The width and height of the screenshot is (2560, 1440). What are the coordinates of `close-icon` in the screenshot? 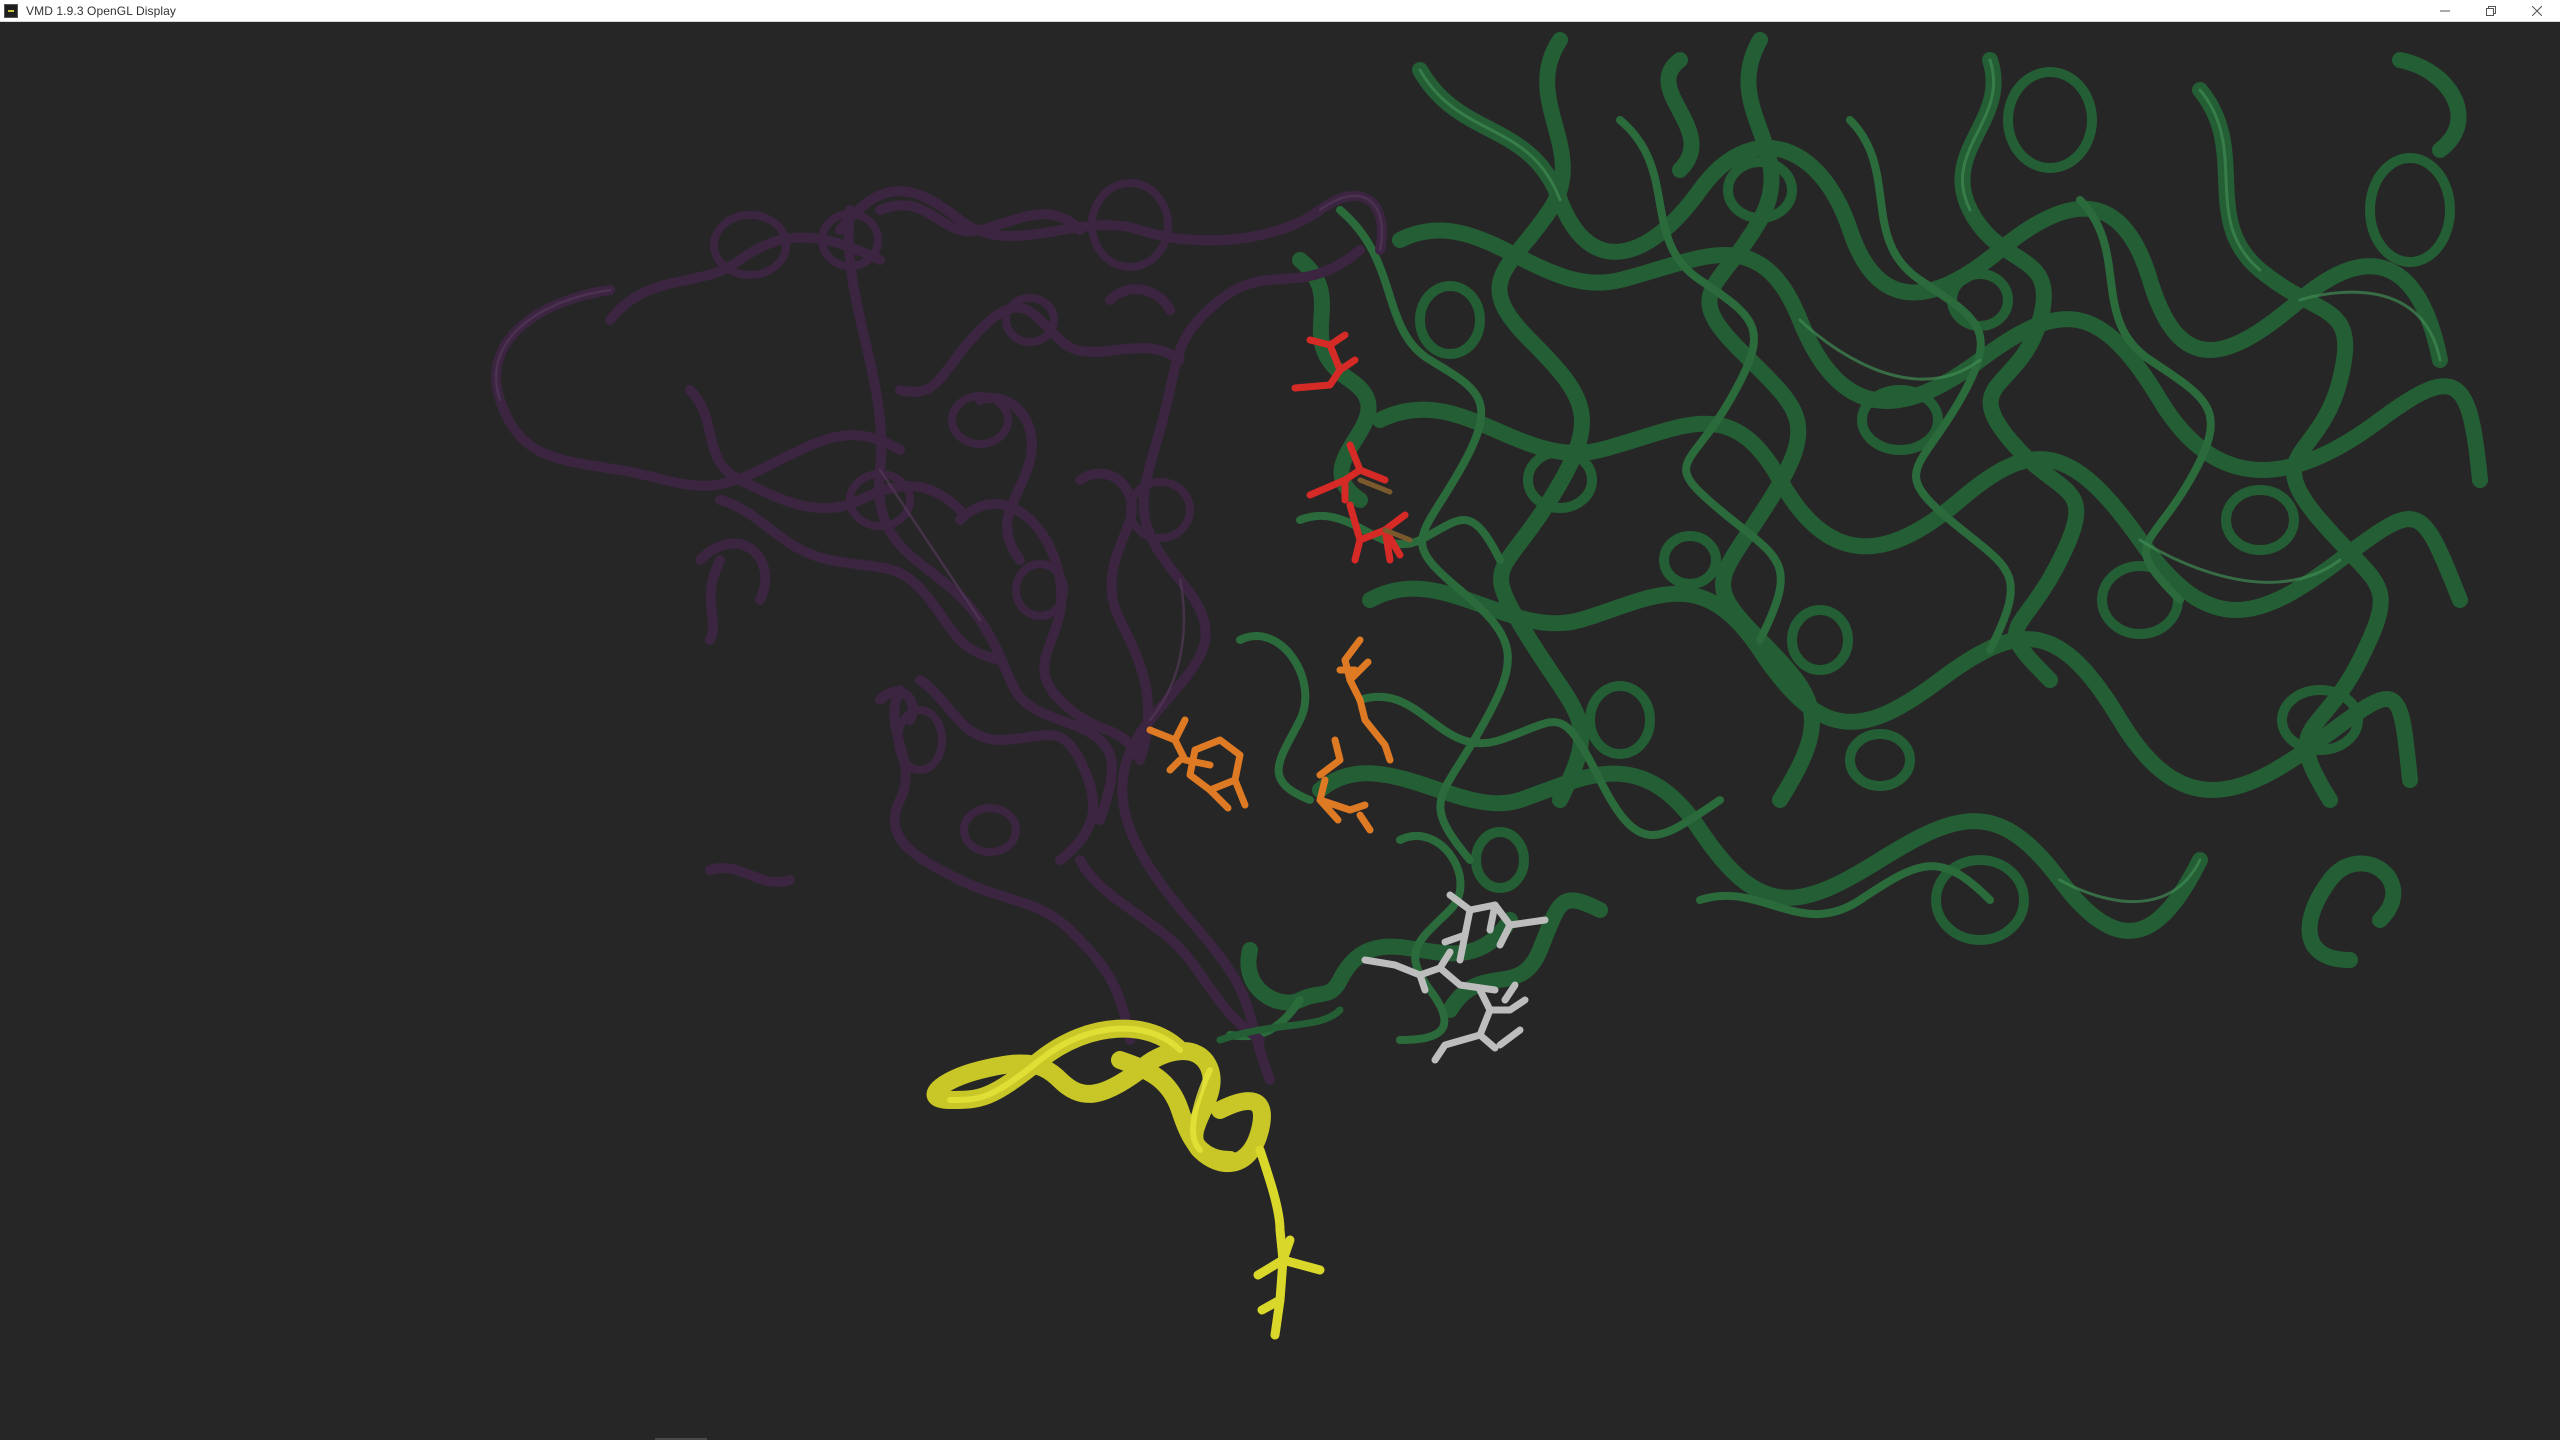 It's located at (2537, 11).